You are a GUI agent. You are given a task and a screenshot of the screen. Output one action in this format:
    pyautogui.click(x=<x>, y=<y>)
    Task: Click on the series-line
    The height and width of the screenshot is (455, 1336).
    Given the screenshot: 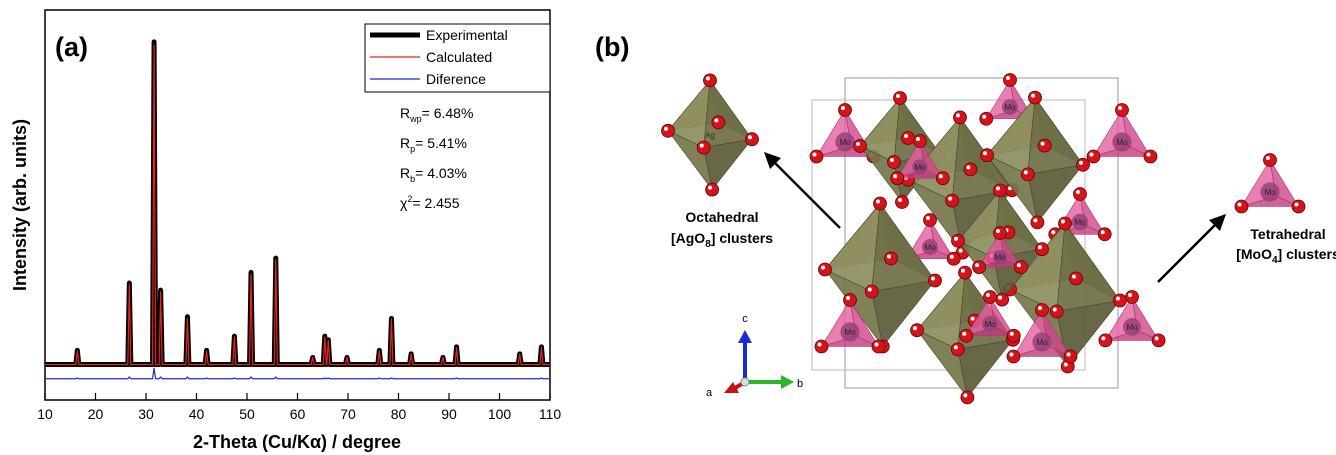 What is the action you would take?
    pyautogui.click(x=297, y=373)
    